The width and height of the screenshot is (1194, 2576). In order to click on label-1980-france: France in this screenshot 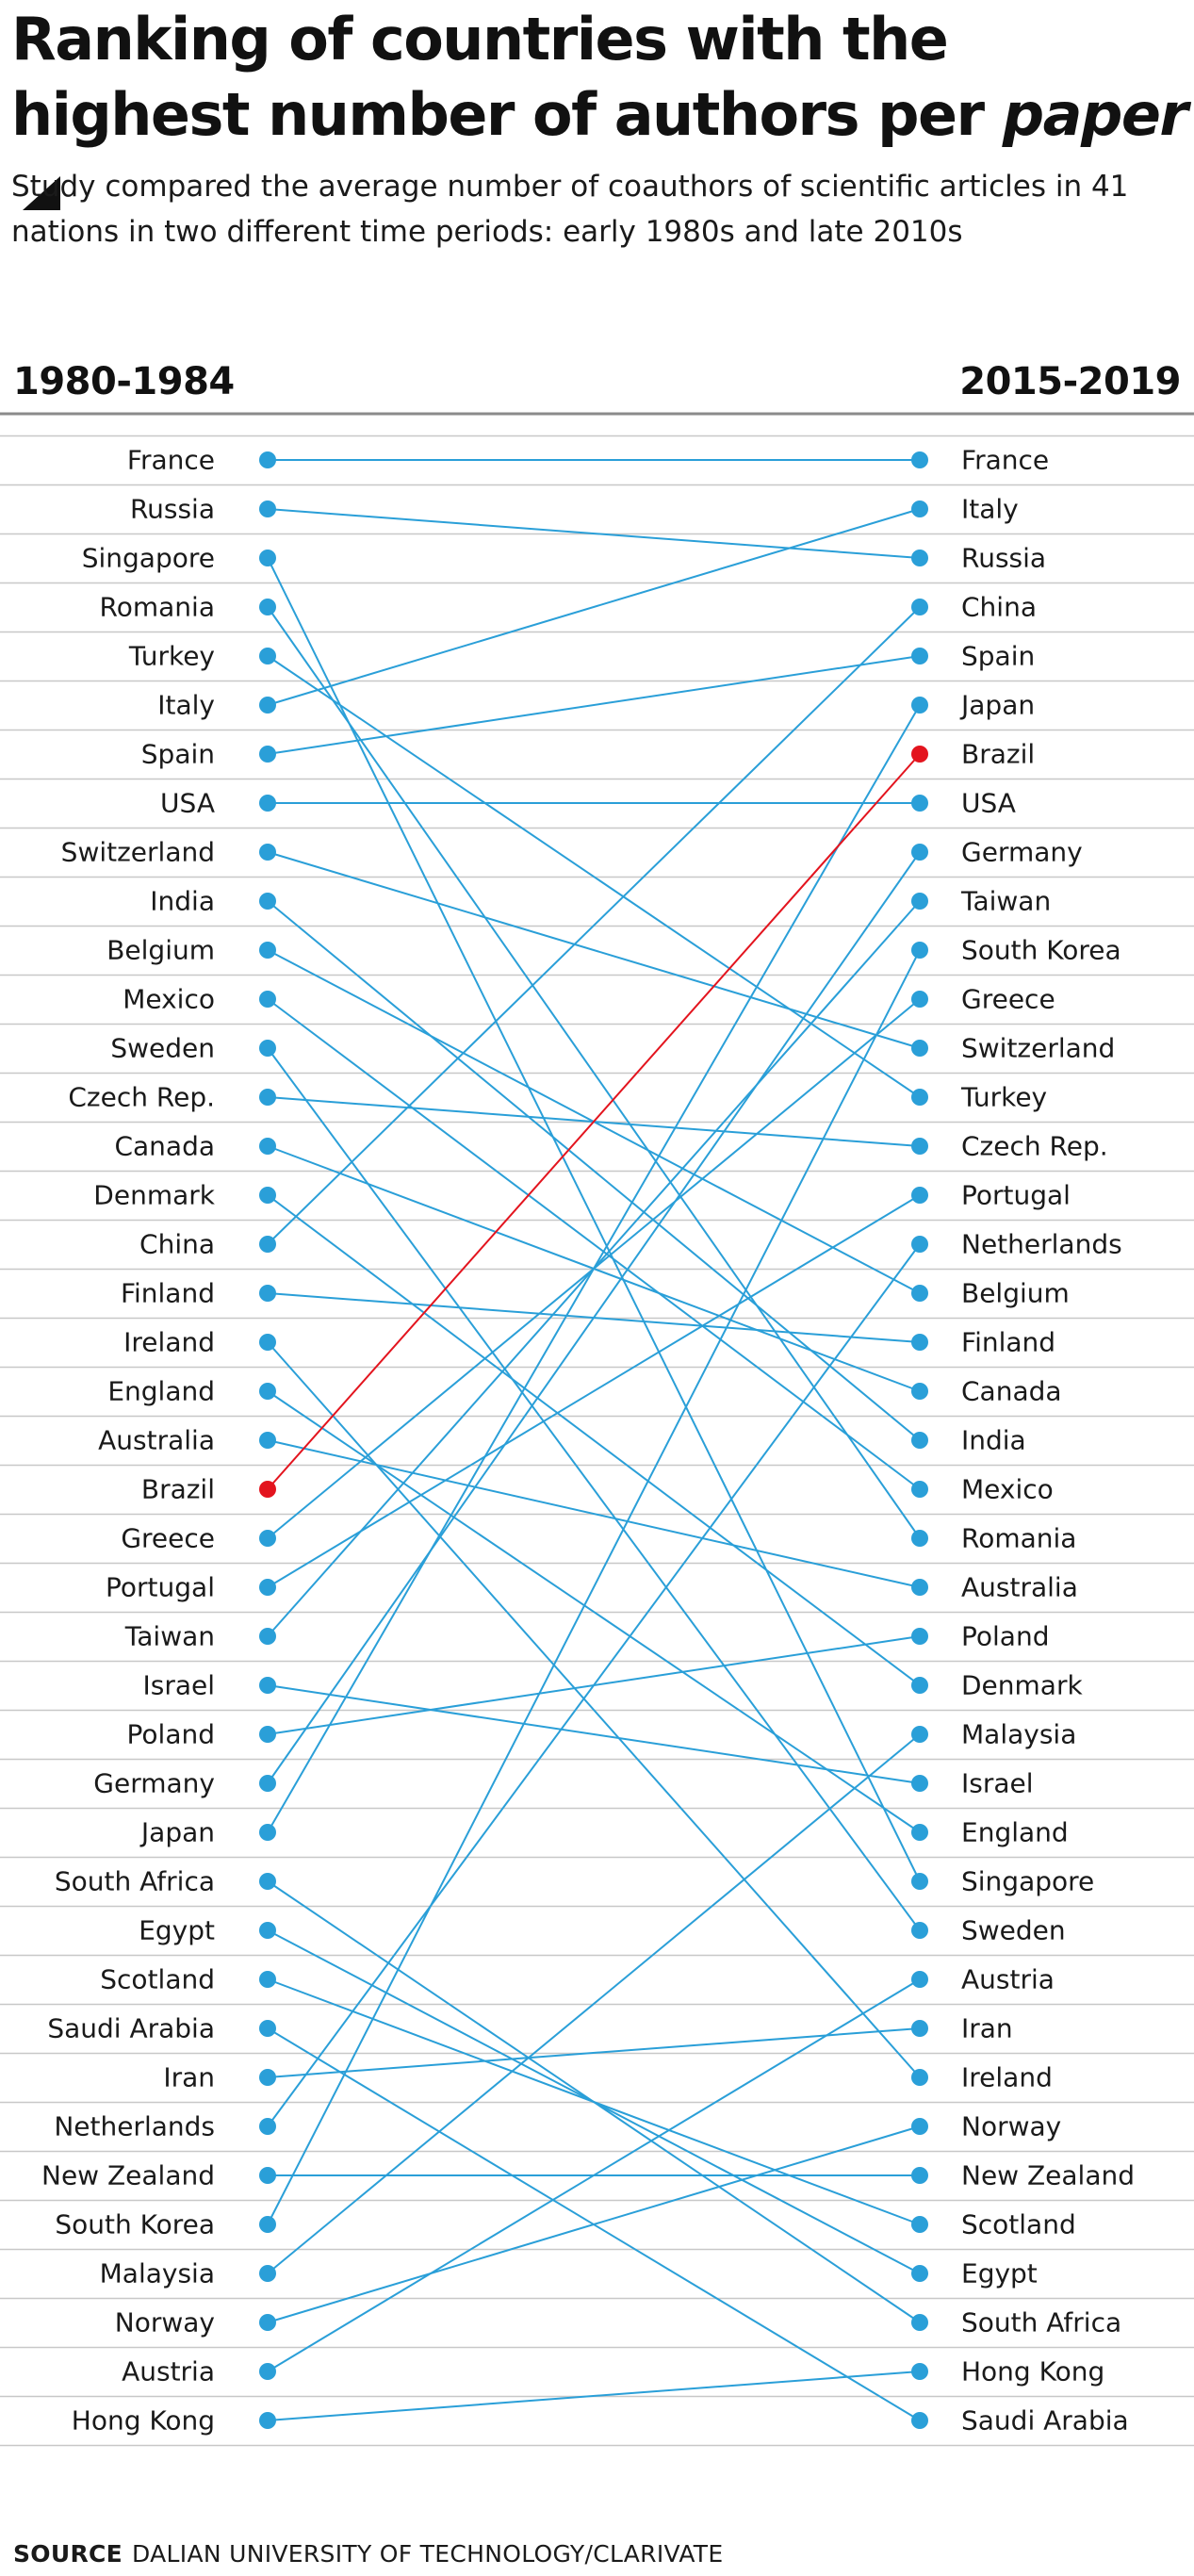, I will do `click(171, 460)`.